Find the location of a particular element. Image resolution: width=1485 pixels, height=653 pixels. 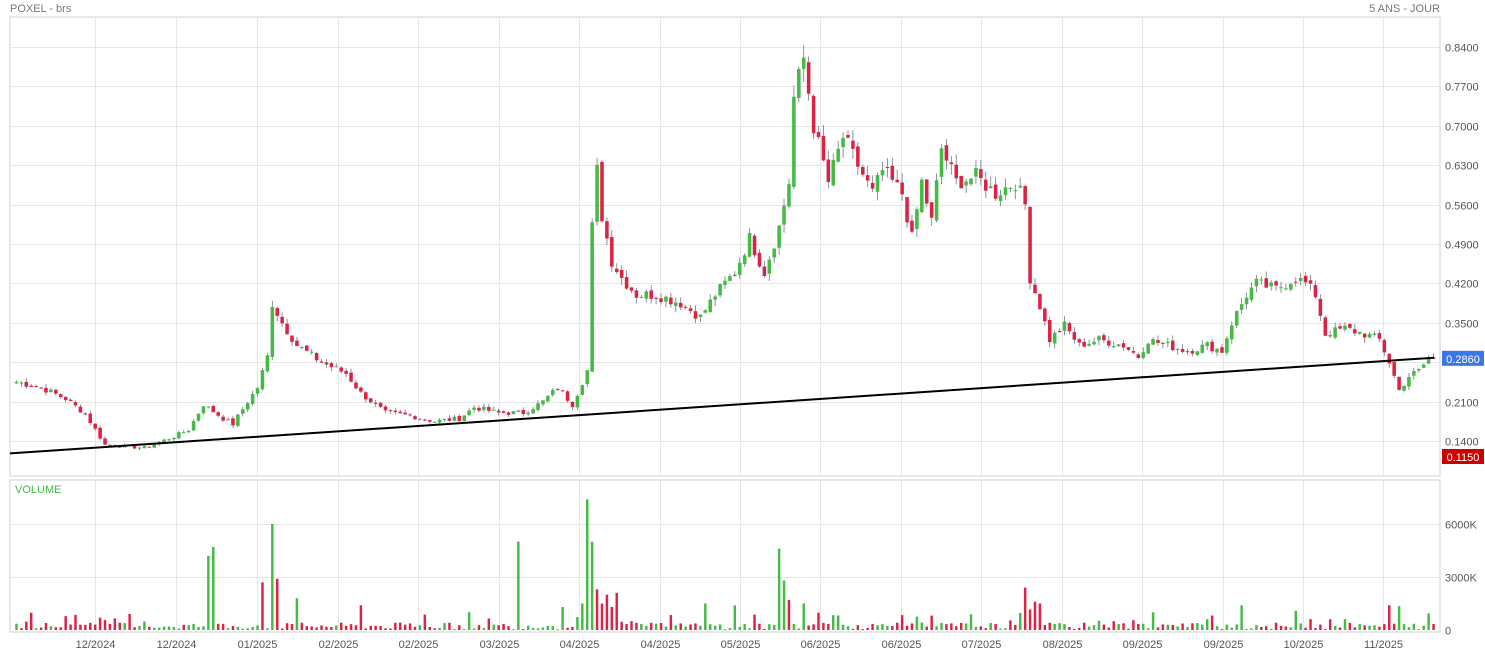

y-tick-label: 0.2100 is located at coordinates (1462, 404).